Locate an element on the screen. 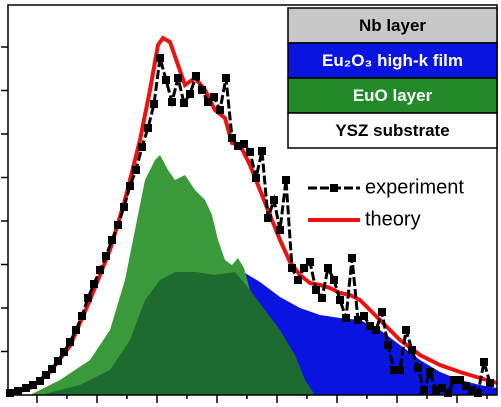  layer-label: EuO layer is located at coordinates (393, 95).